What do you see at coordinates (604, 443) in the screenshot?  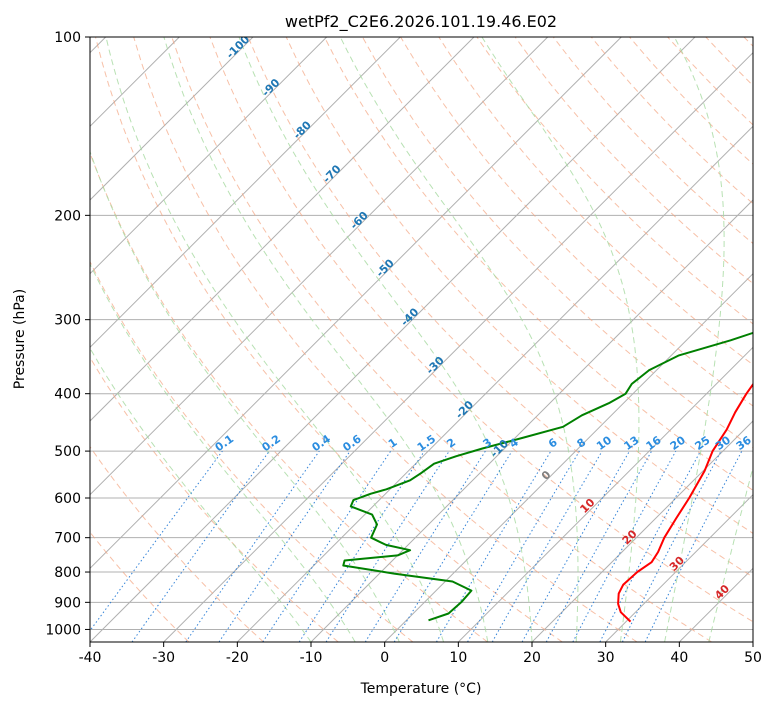 I see `mixing-ratio-label: 10` at bounding box center [604, 443].